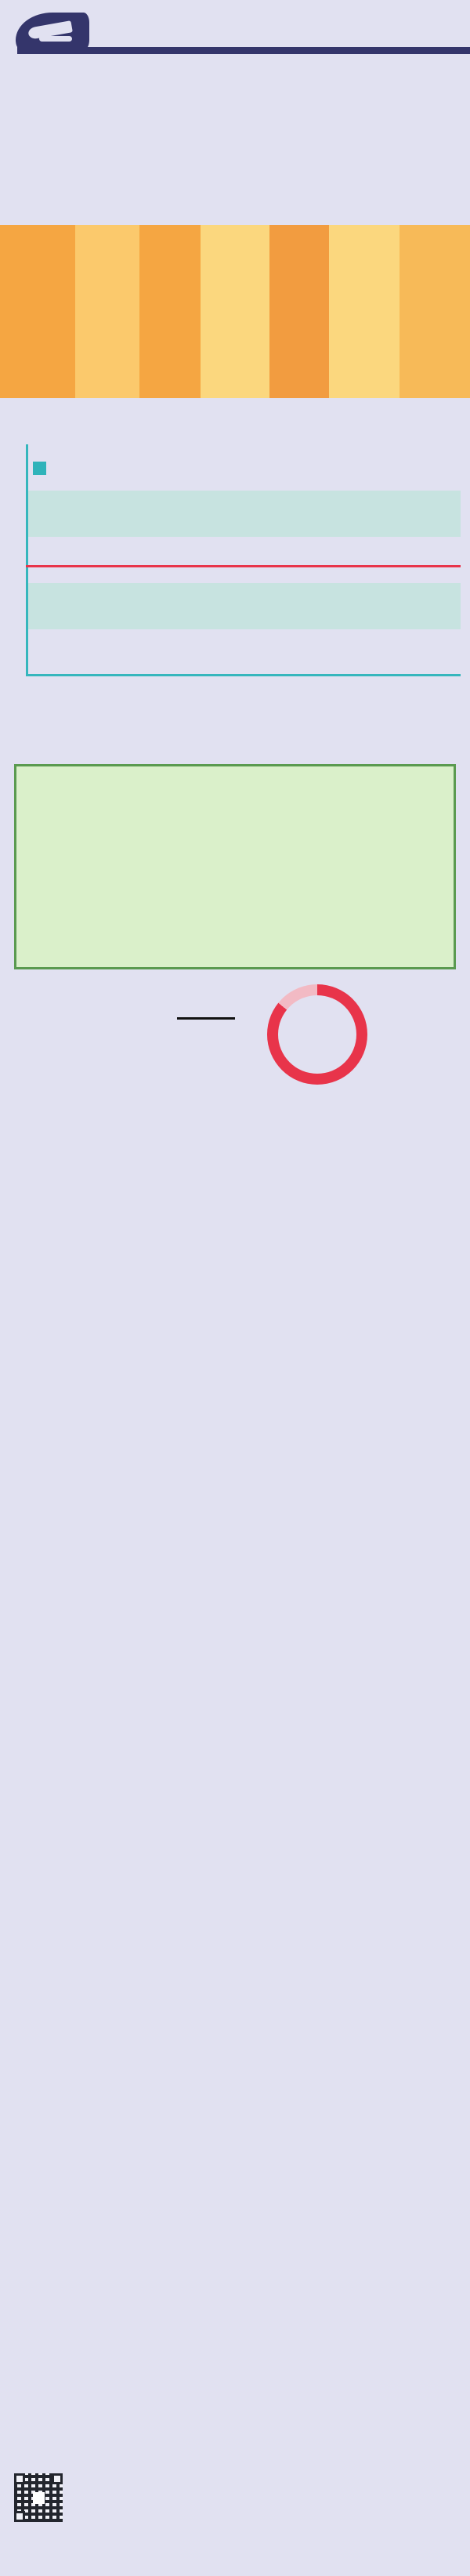  What do you see at coordinates (235, 65) in the screenshot?
I see `bunting-garland` at bounding box center [235, 65].